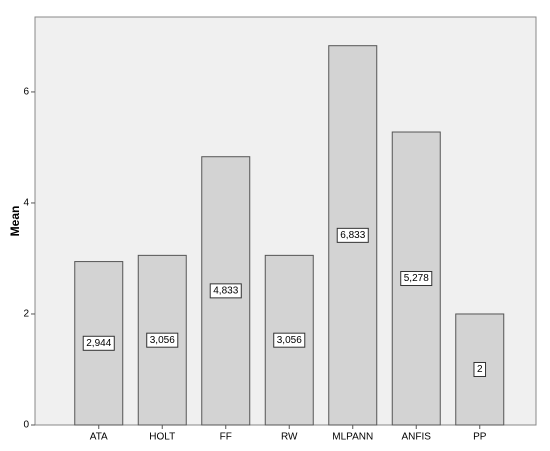 The image size is (550, 451). I want to click on x-tick-label: ATA, so click(99, 437).